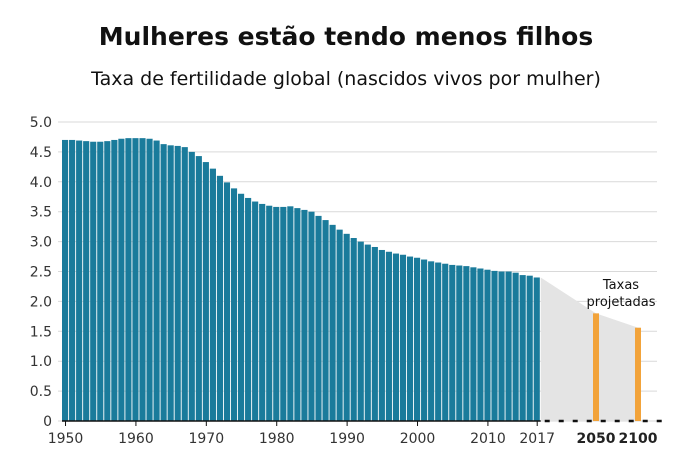 Image resolution: width=692 pixels, height=472 pixels. Describe the element at coordinates (346, 36) in the screenshot. I see `chart-title: Mulheres estão tendo menos filhos` at that location.